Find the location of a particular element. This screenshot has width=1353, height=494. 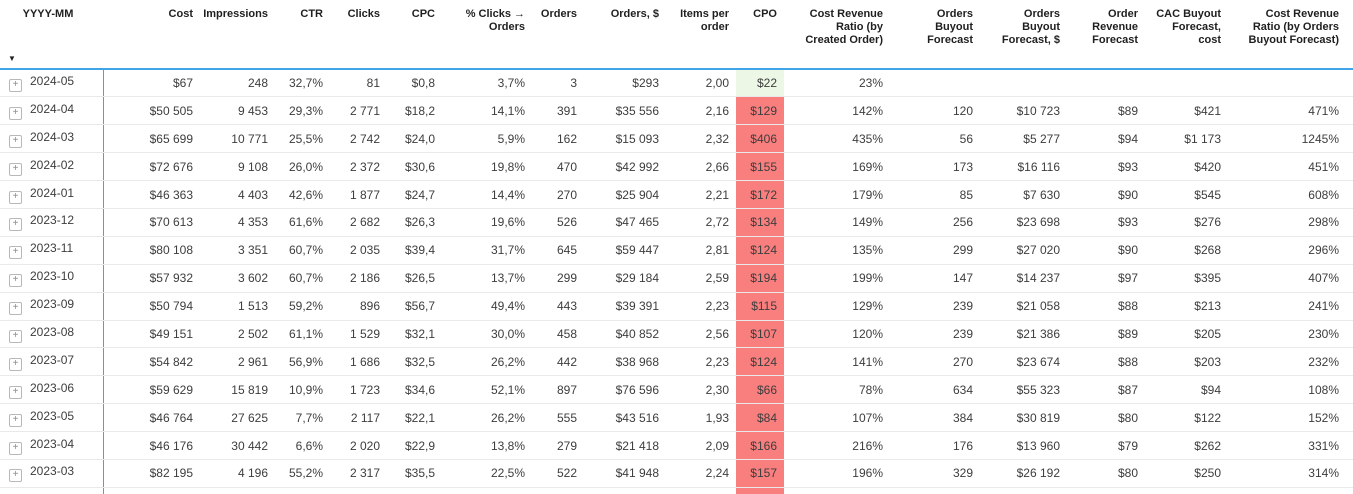

cell-order-revenue-forecast: $80 is located at coordinates (1106, 473).